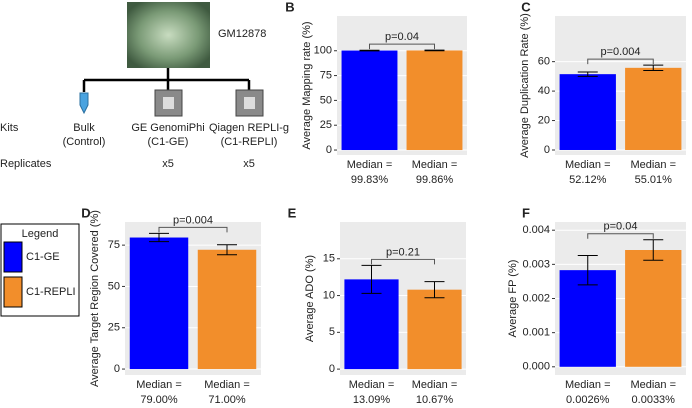 The width and height of the screenshot is (692, 408). What do you see at coordinates (536, 230) in the screenshot?
I see `y-tick-label: 0.004` at bounding box center [536, 230].